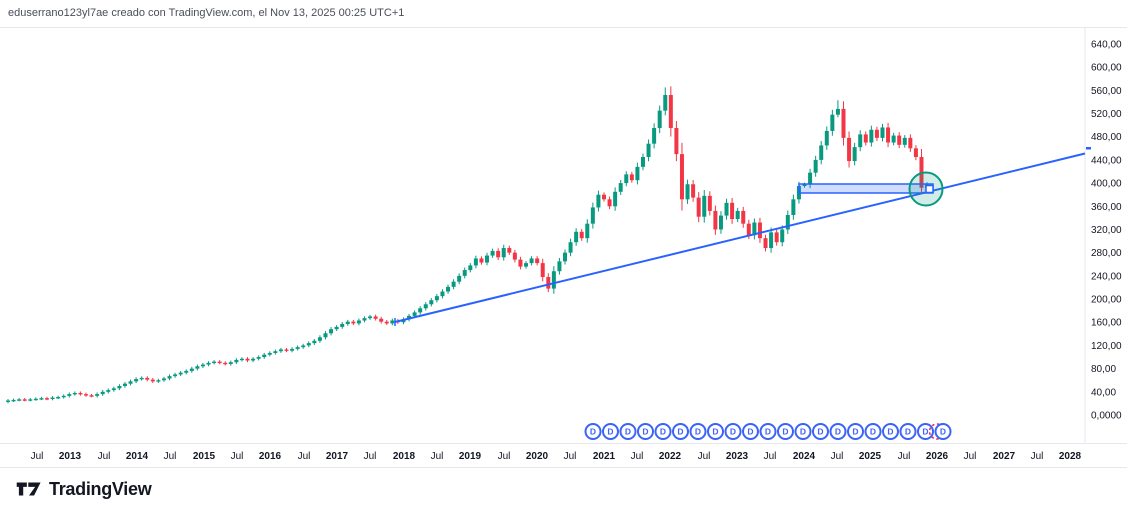 The image size is (1127, 512). I want to click on price-axis-label: 440,00, so click(1106, 160).